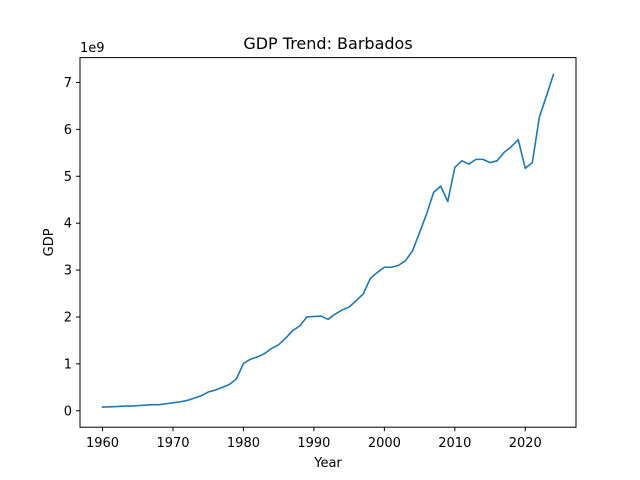 The width and height of the screenshot is (640, 480). Describe the element at coordinates (68, 411) in the screenshot. I see `y-tick-label: 0` at that location.